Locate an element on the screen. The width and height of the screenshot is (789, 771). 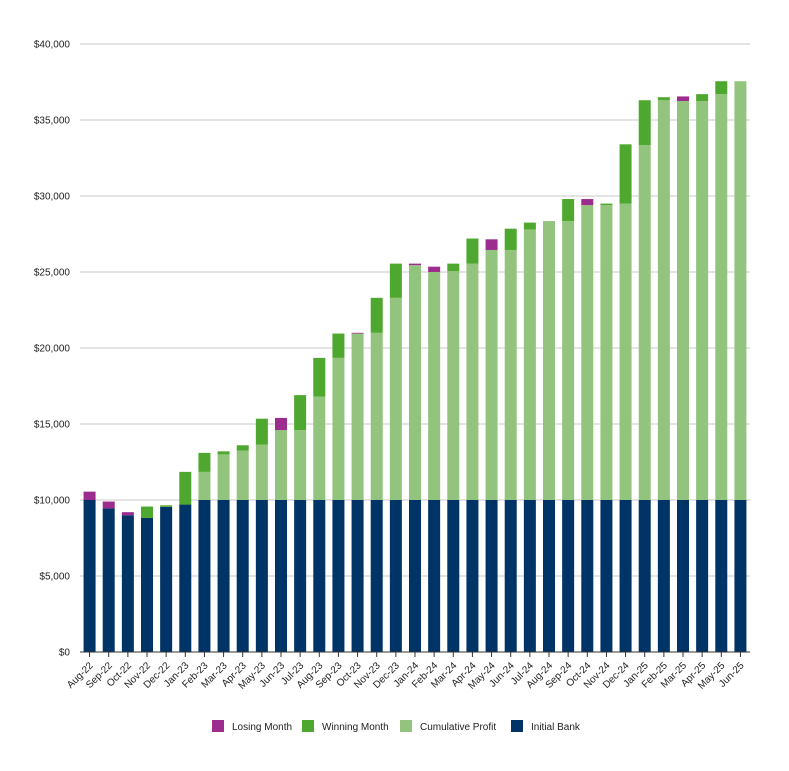
legend-label: Losing Month is located at coordinates (262, 727).